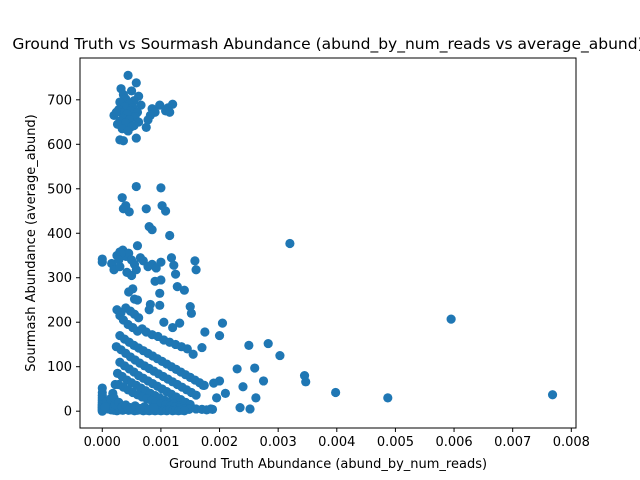 Image resolution: width=640 pixels, height=480 pixels. What do you see at coordinates (102, 442) in the screenshot?
I see `x-tick-label: 0.000` at bounding box center [102, 442].